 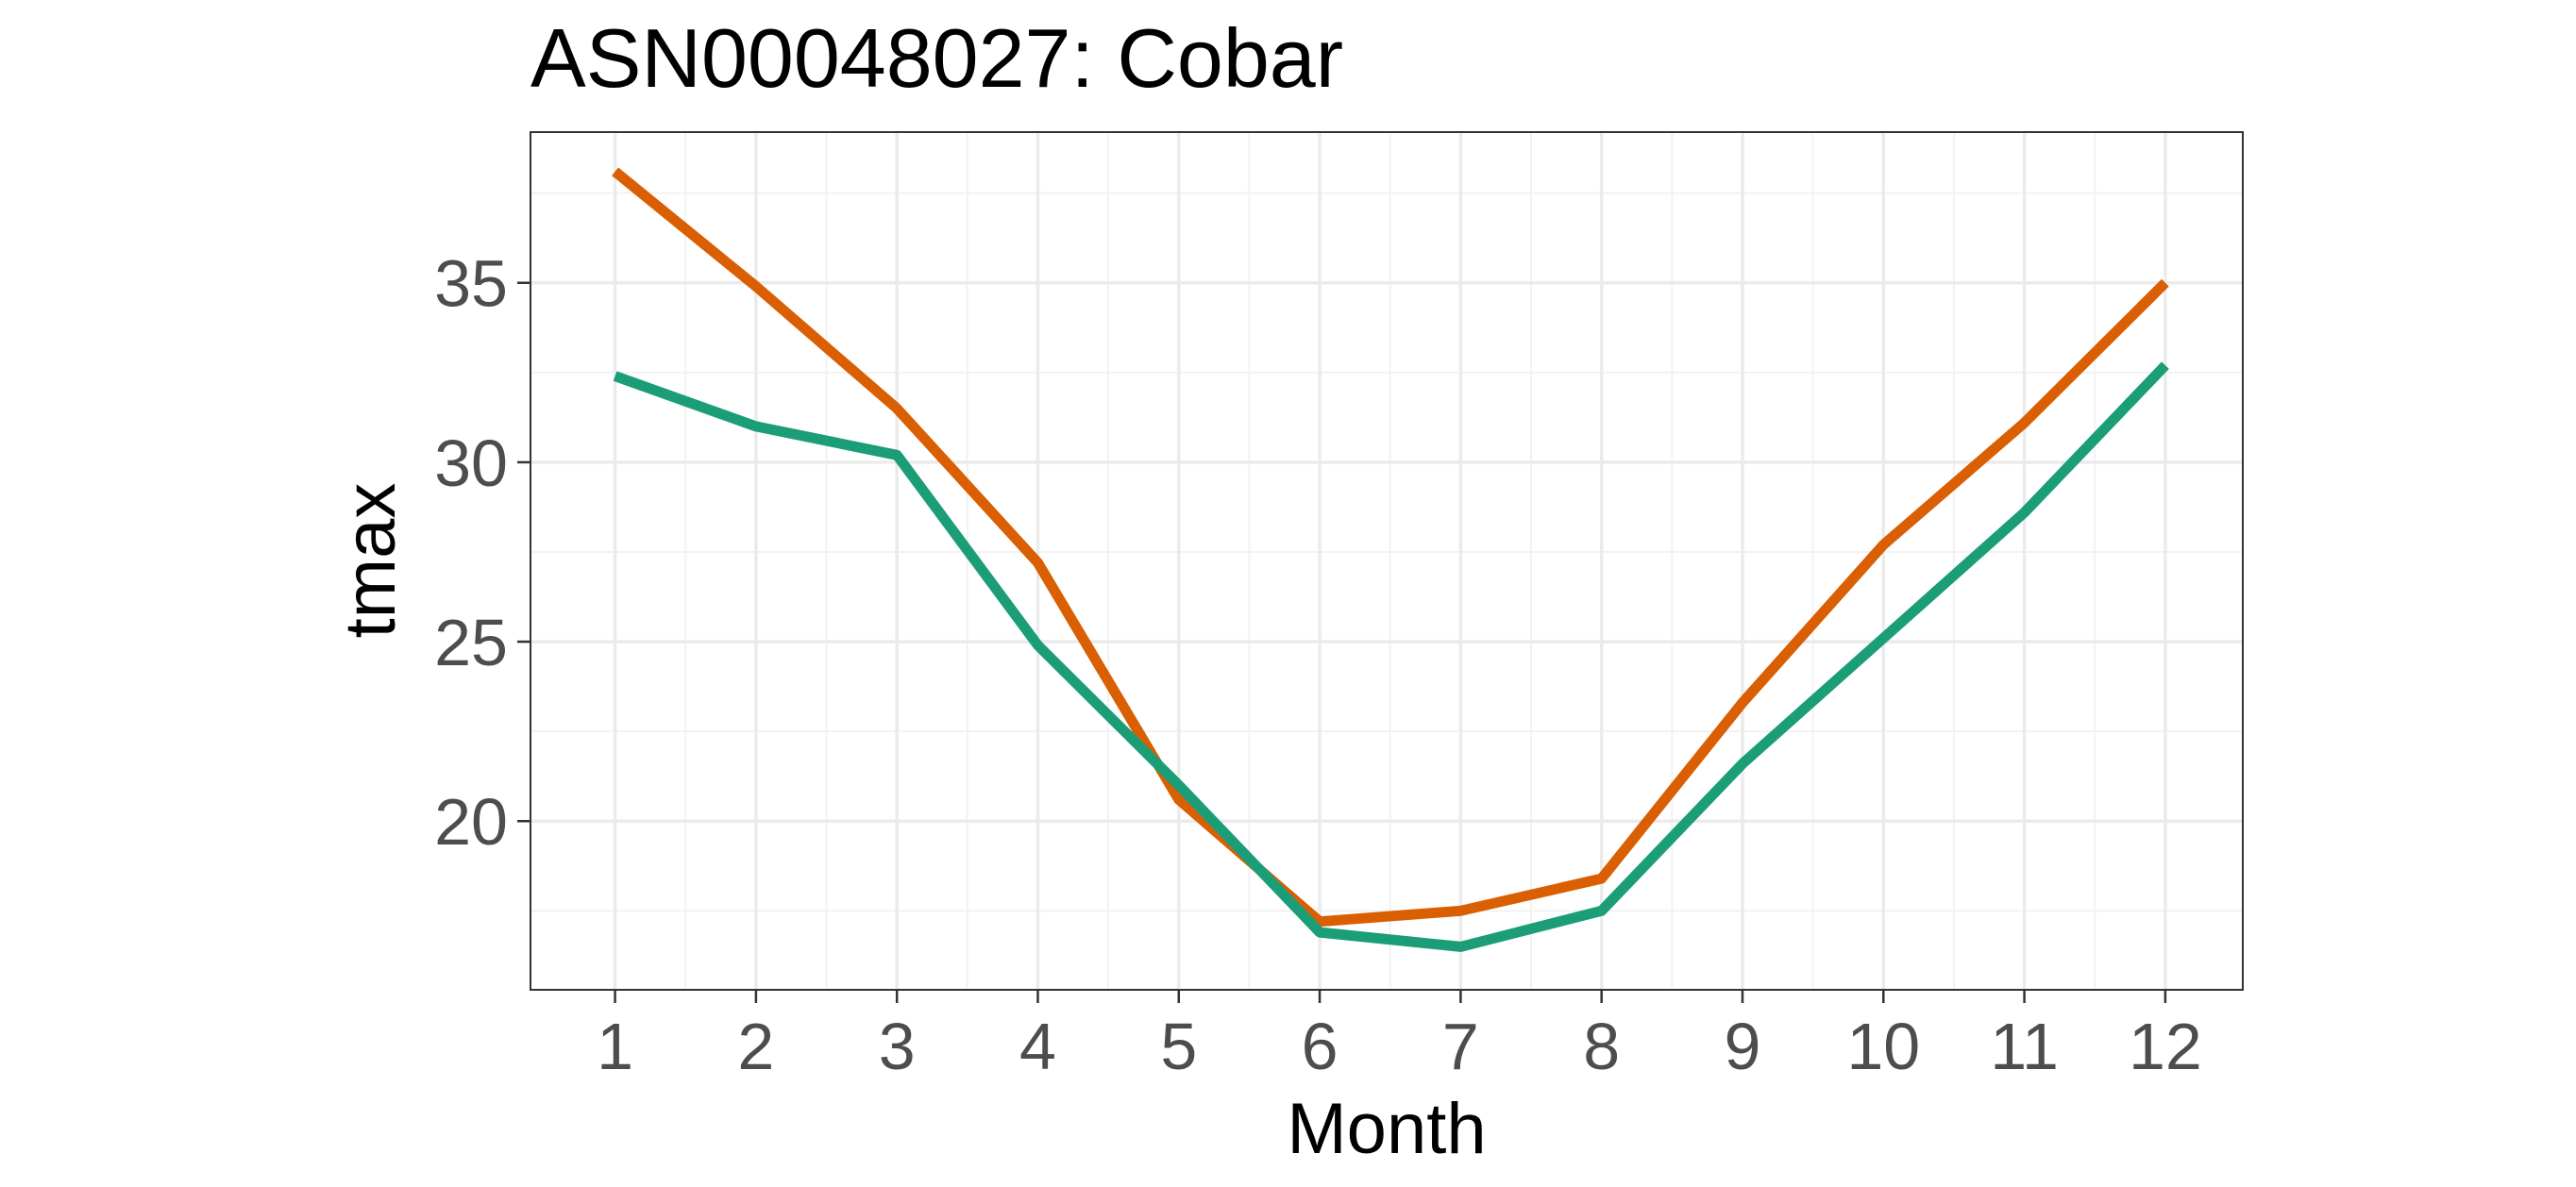 What do you see at coordinates (1743, 1046) in the screenshot?
I see `x-tick-label: 9` at bounding box center [1743, 1046].